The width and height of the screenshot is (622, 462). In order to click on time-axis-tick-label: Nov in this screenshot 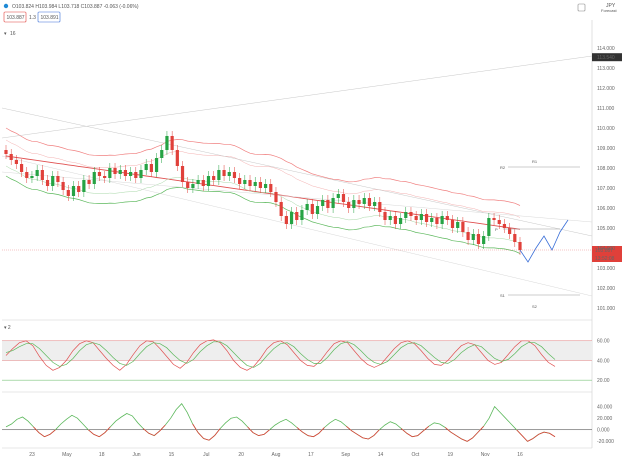, I will do `click(485, 455)`.